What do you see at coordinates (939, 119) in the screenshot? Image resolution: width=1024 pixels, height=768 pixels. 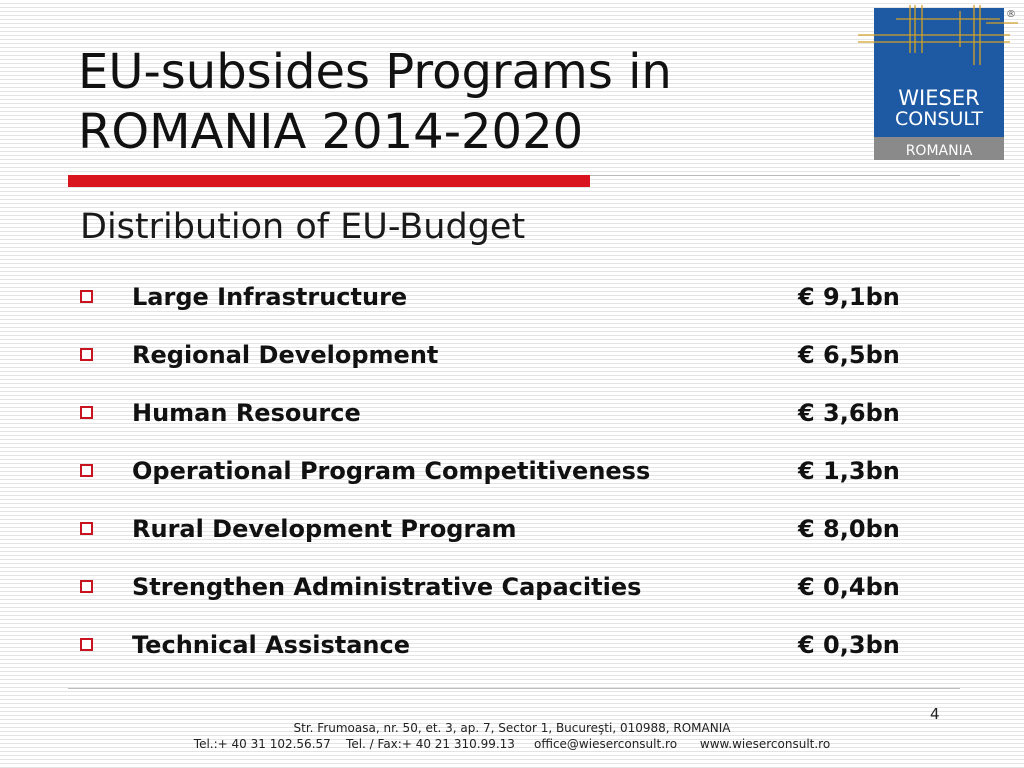 I see `logo-text-consult: CONSULT` at bounding box center [939, 119].